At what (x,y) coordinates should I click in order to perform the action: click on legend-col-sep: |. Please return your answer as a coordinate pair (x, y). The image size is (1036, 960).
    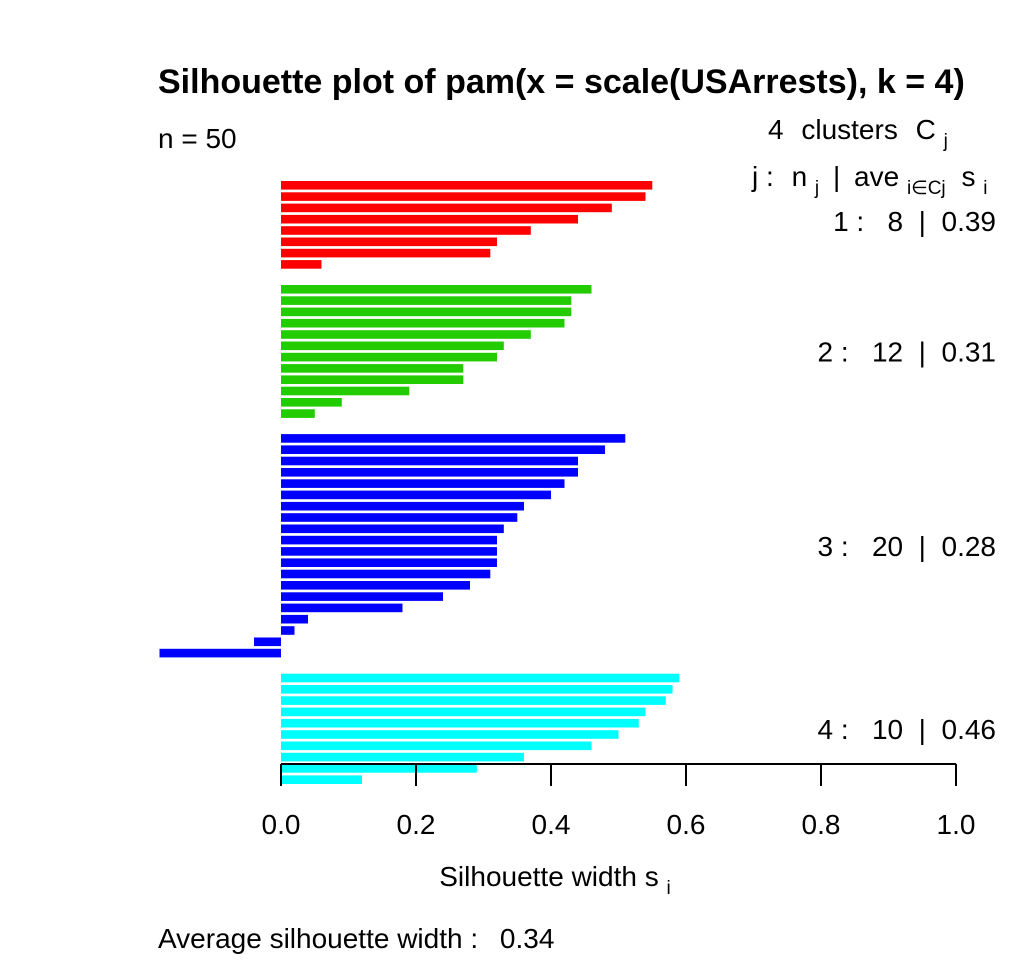
    Looking at the image, I should click on (836, 176).